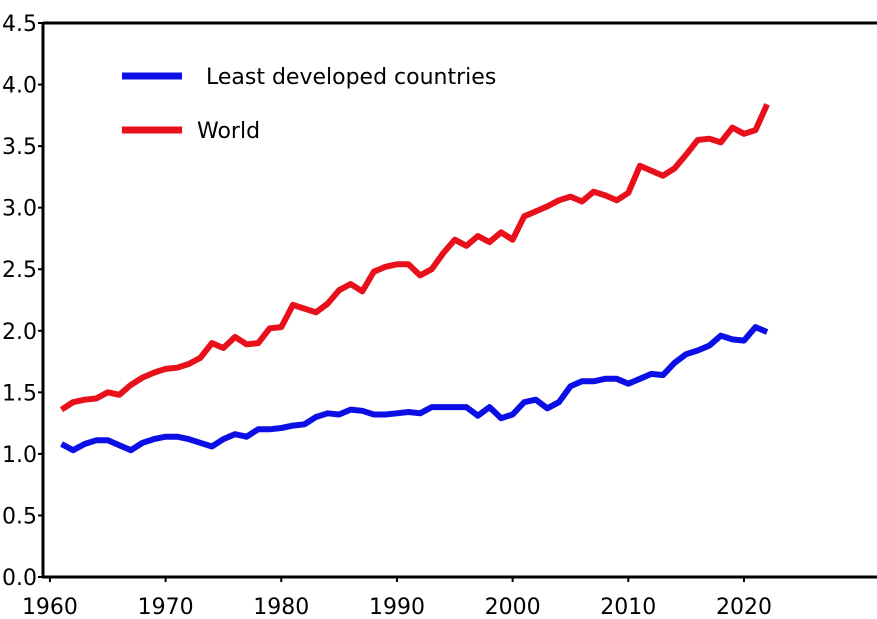 The width and height of the screenshot is (877, 619). I want to click on x-tick-label: 1970, so click(166, 607).